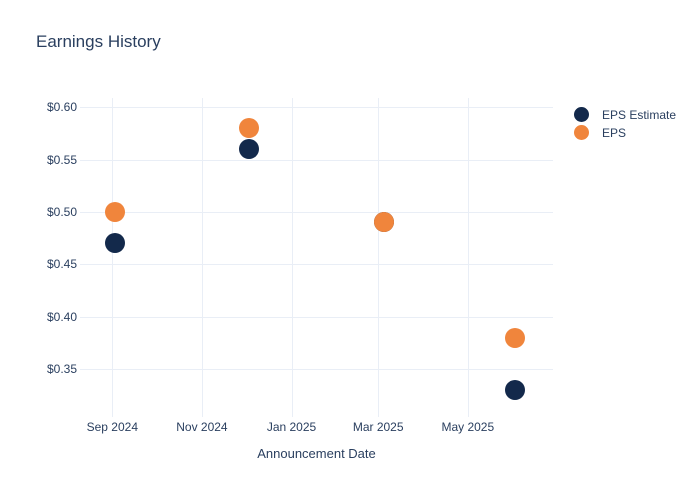  What do you see at coordinates (61, 212) in the screenshot?
I see `y-tick-label: $0.50` at bounding box center [61, 212].